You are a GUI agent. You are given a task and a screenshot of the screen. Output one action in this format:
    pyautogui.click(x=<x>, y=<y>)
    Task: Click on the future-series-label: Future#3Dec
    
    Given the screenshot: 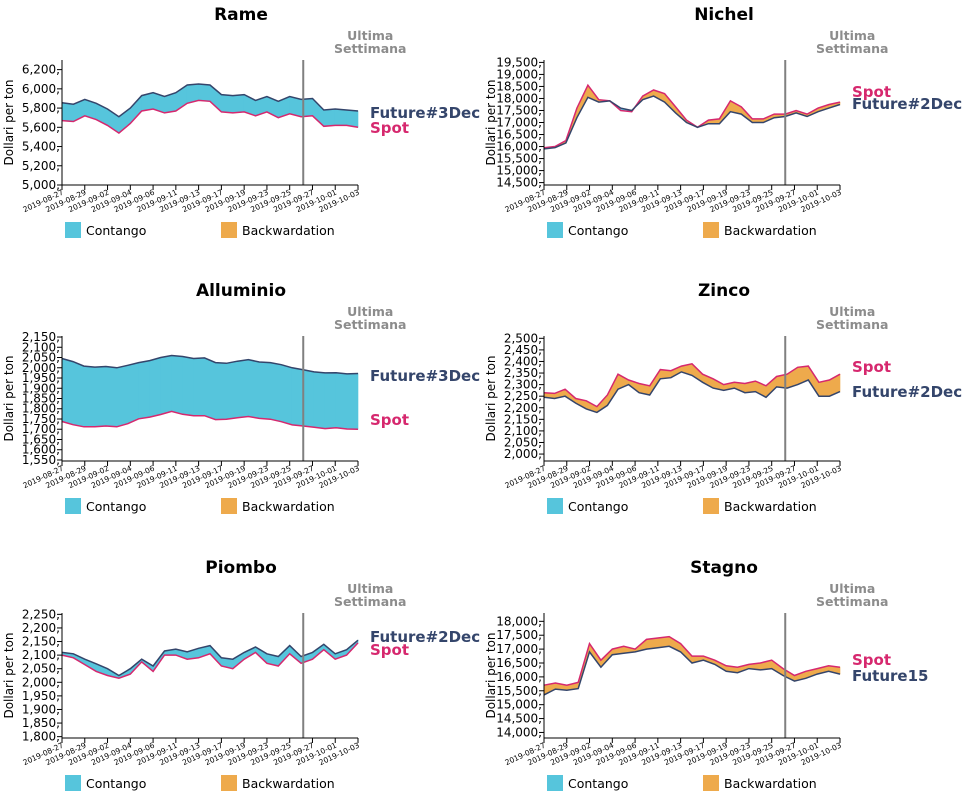 What is the action you would take?
    pyautogui.click(x=425, y=376)
    